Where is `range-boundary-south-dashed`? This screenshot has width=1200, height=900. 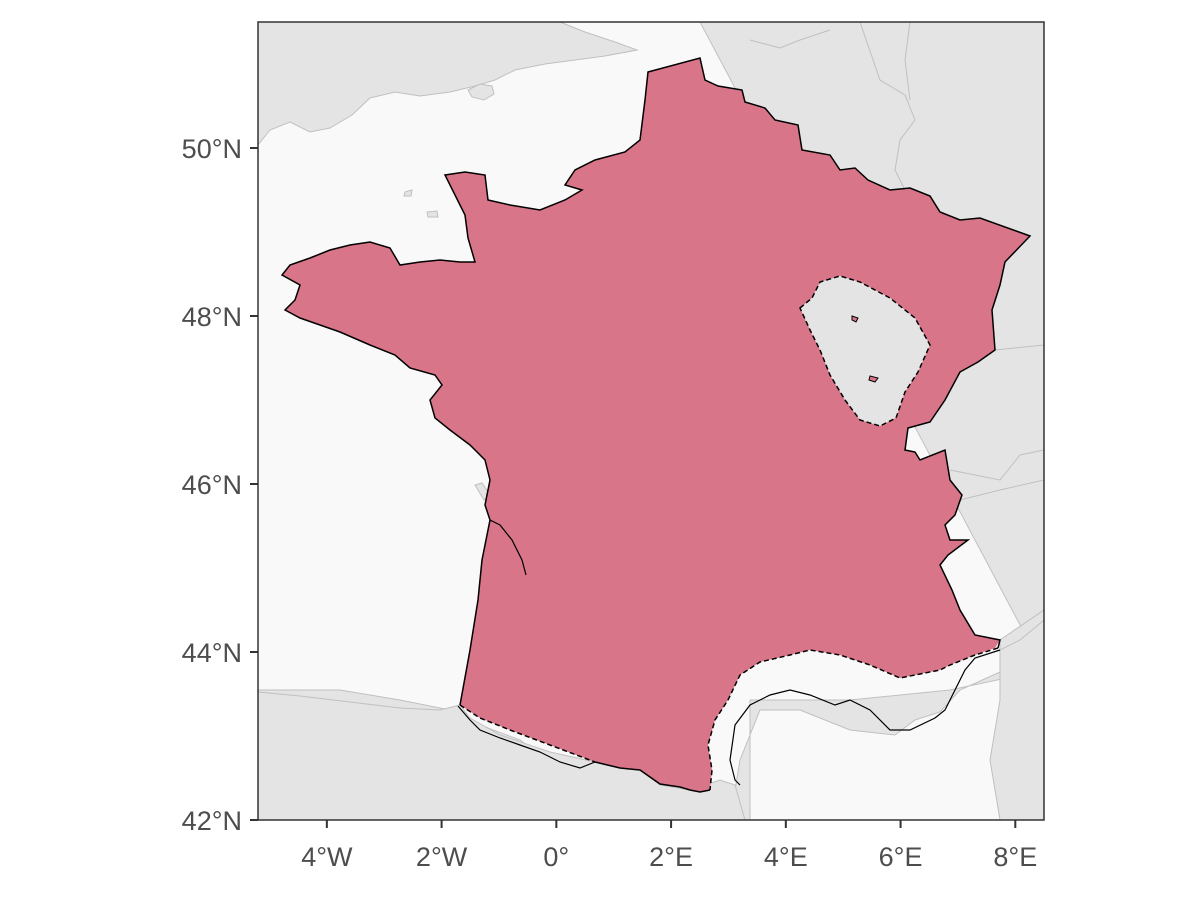 range-boundary-south-dashed is located at coordinates (853, 719).